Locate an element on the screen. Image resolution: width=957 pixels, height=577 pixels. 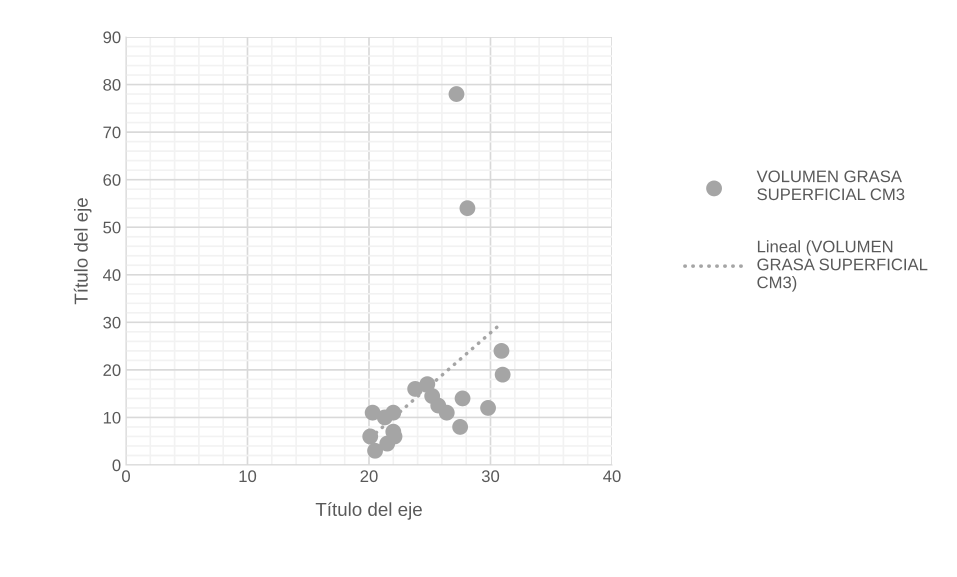
y-axis-title: Título del eje is located at coordinates (83, 251).